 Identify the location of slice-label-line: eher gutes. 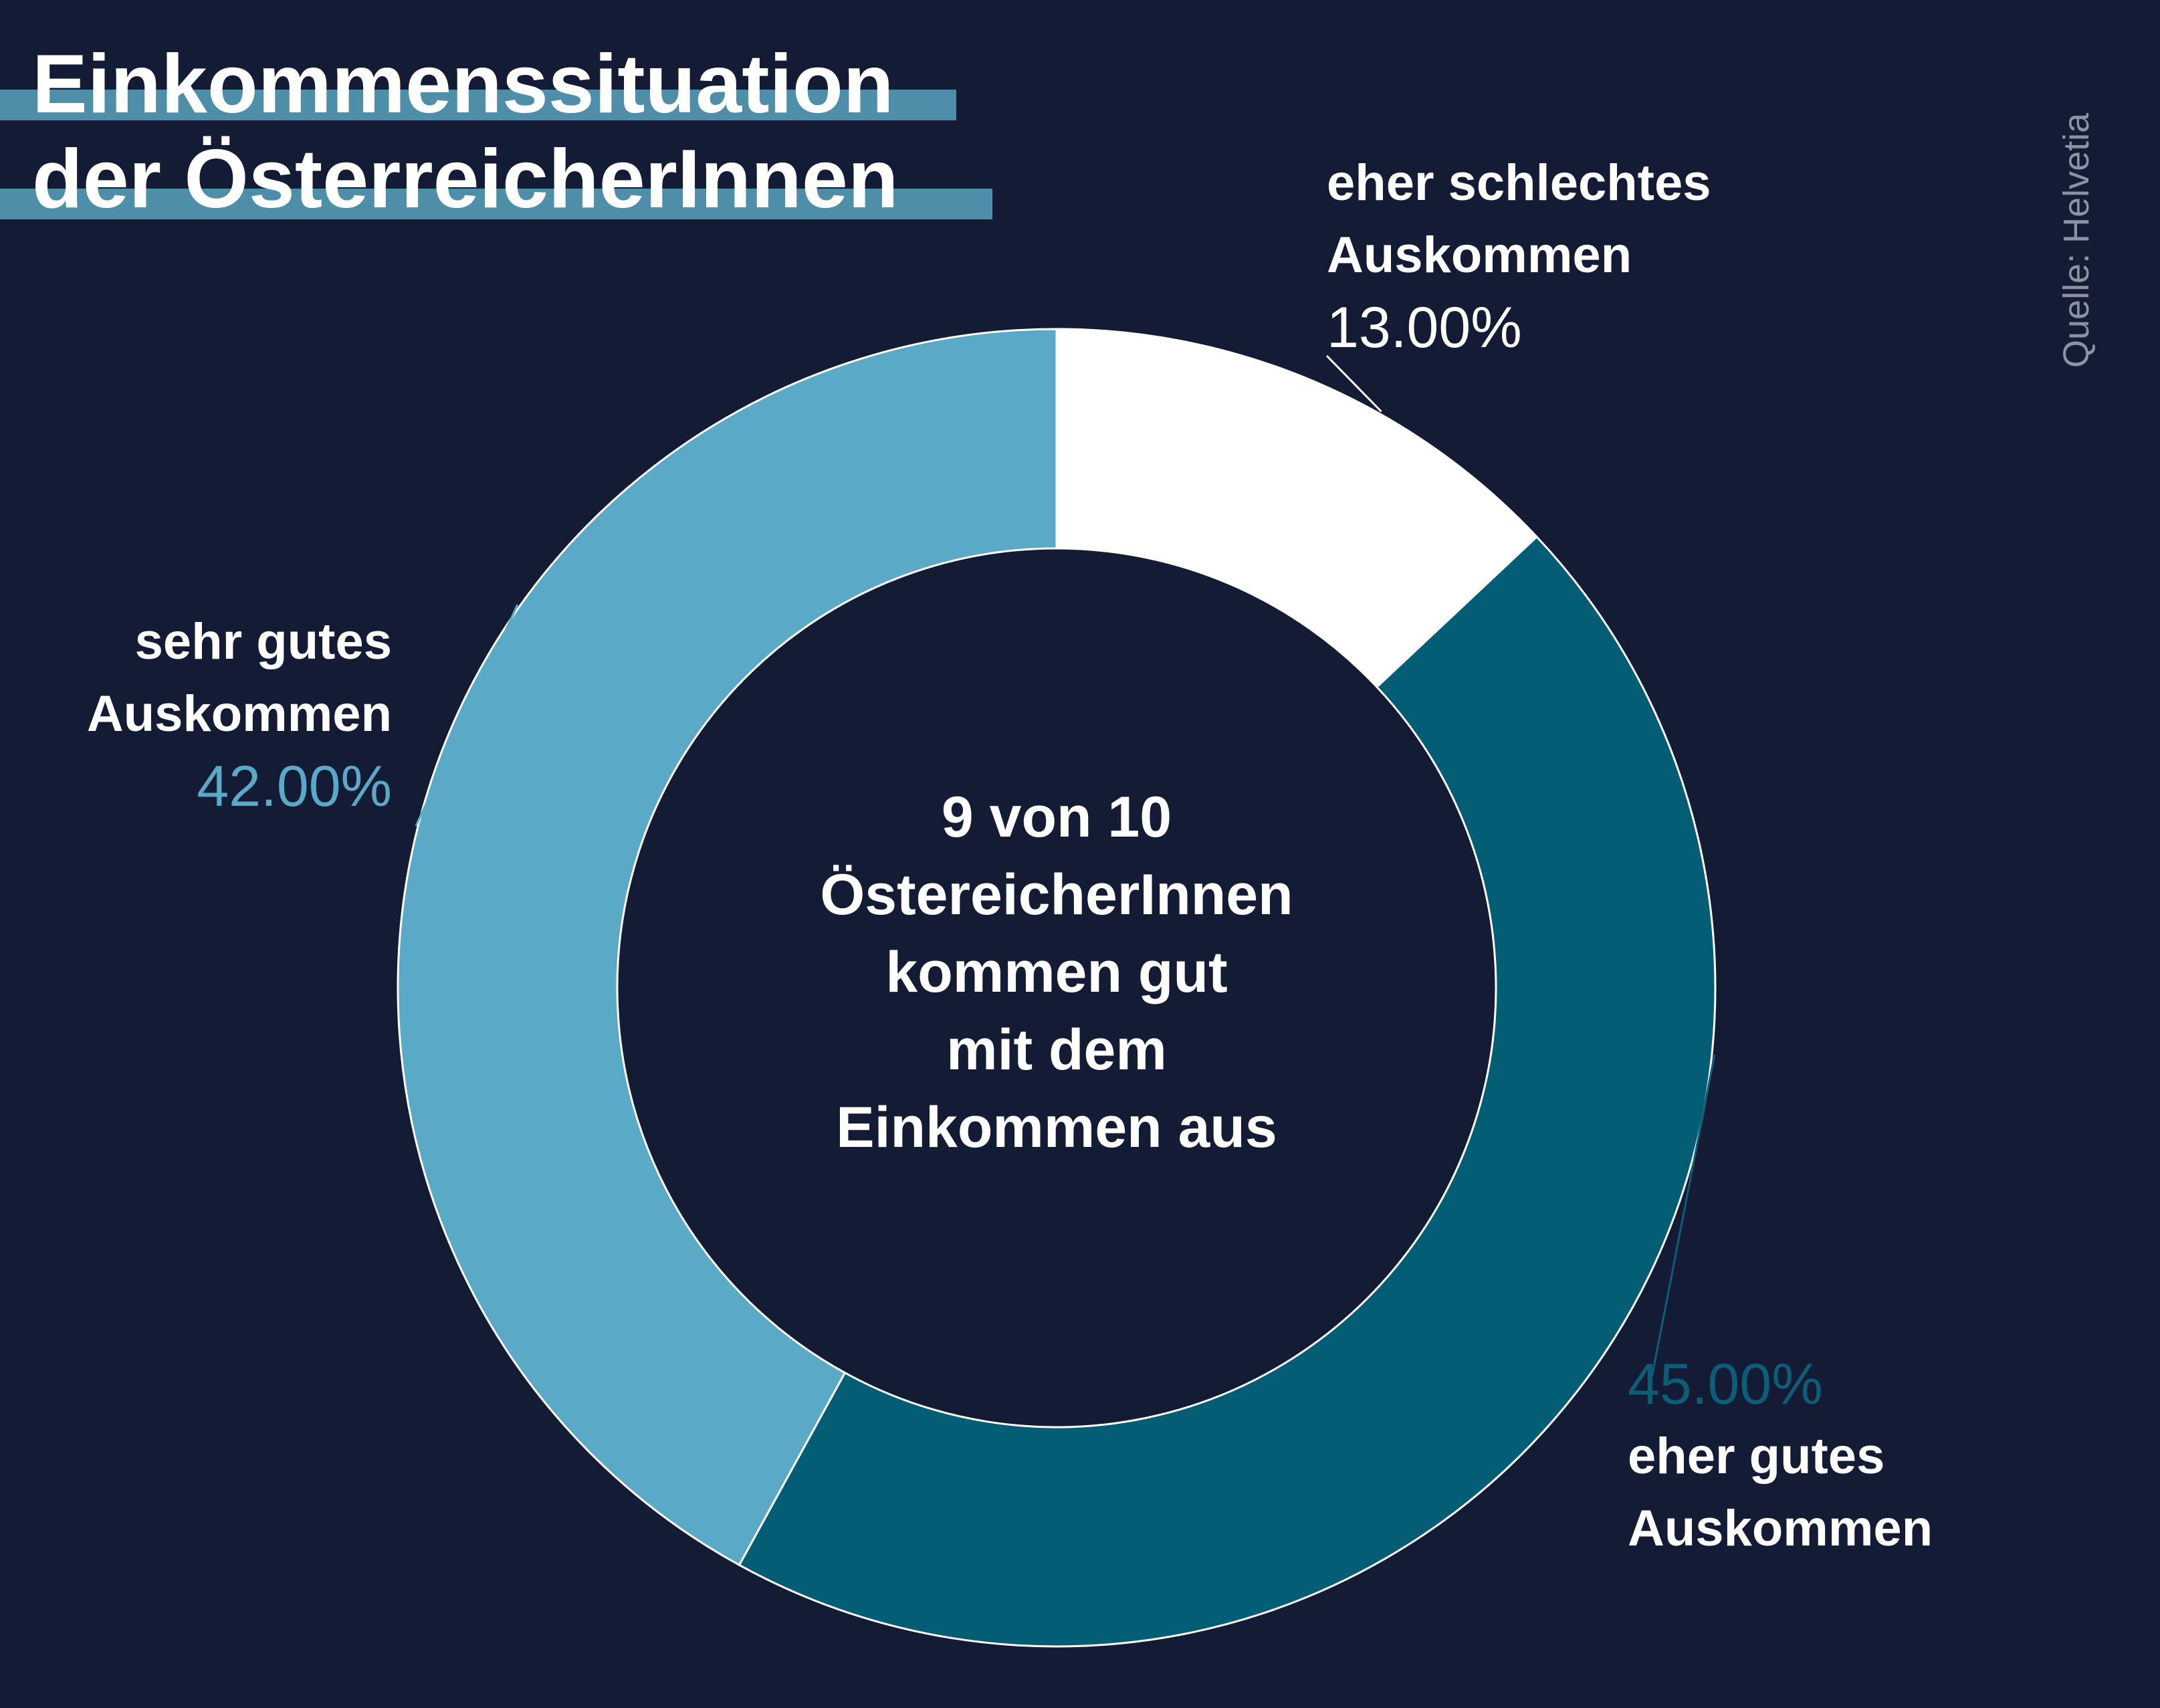
(1756, 1456).